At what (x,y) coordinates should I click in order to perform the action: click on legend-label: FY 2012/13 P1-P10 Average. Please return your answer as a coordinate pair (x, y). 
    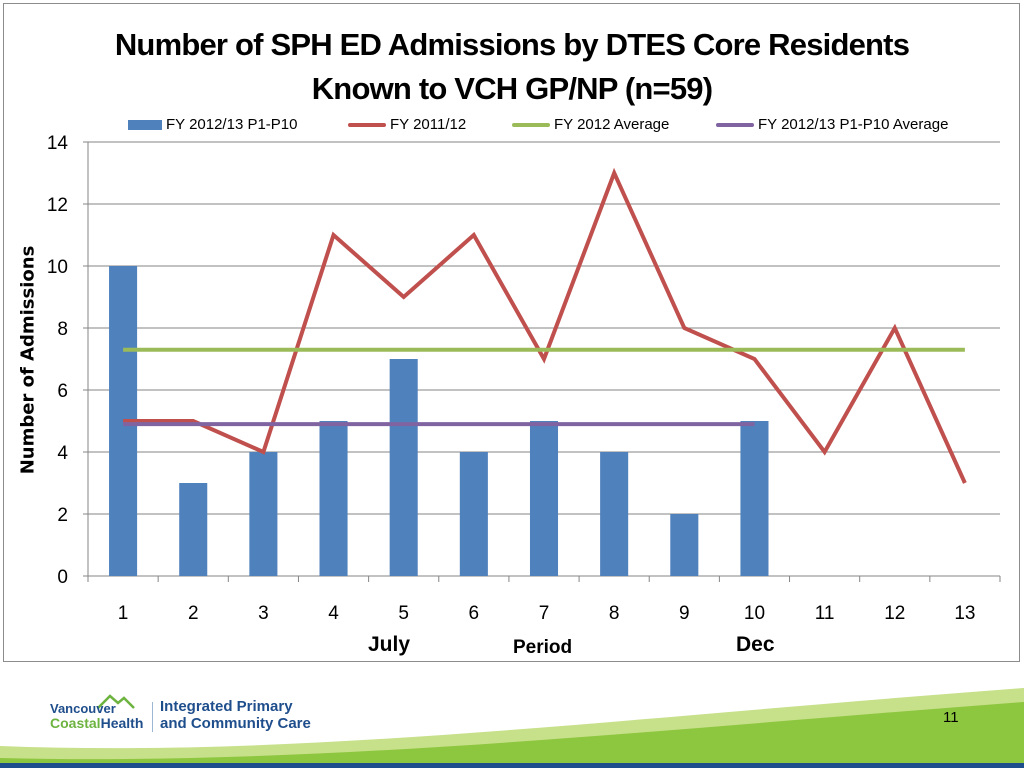
    Looking at the image, I should click on (853, 124).